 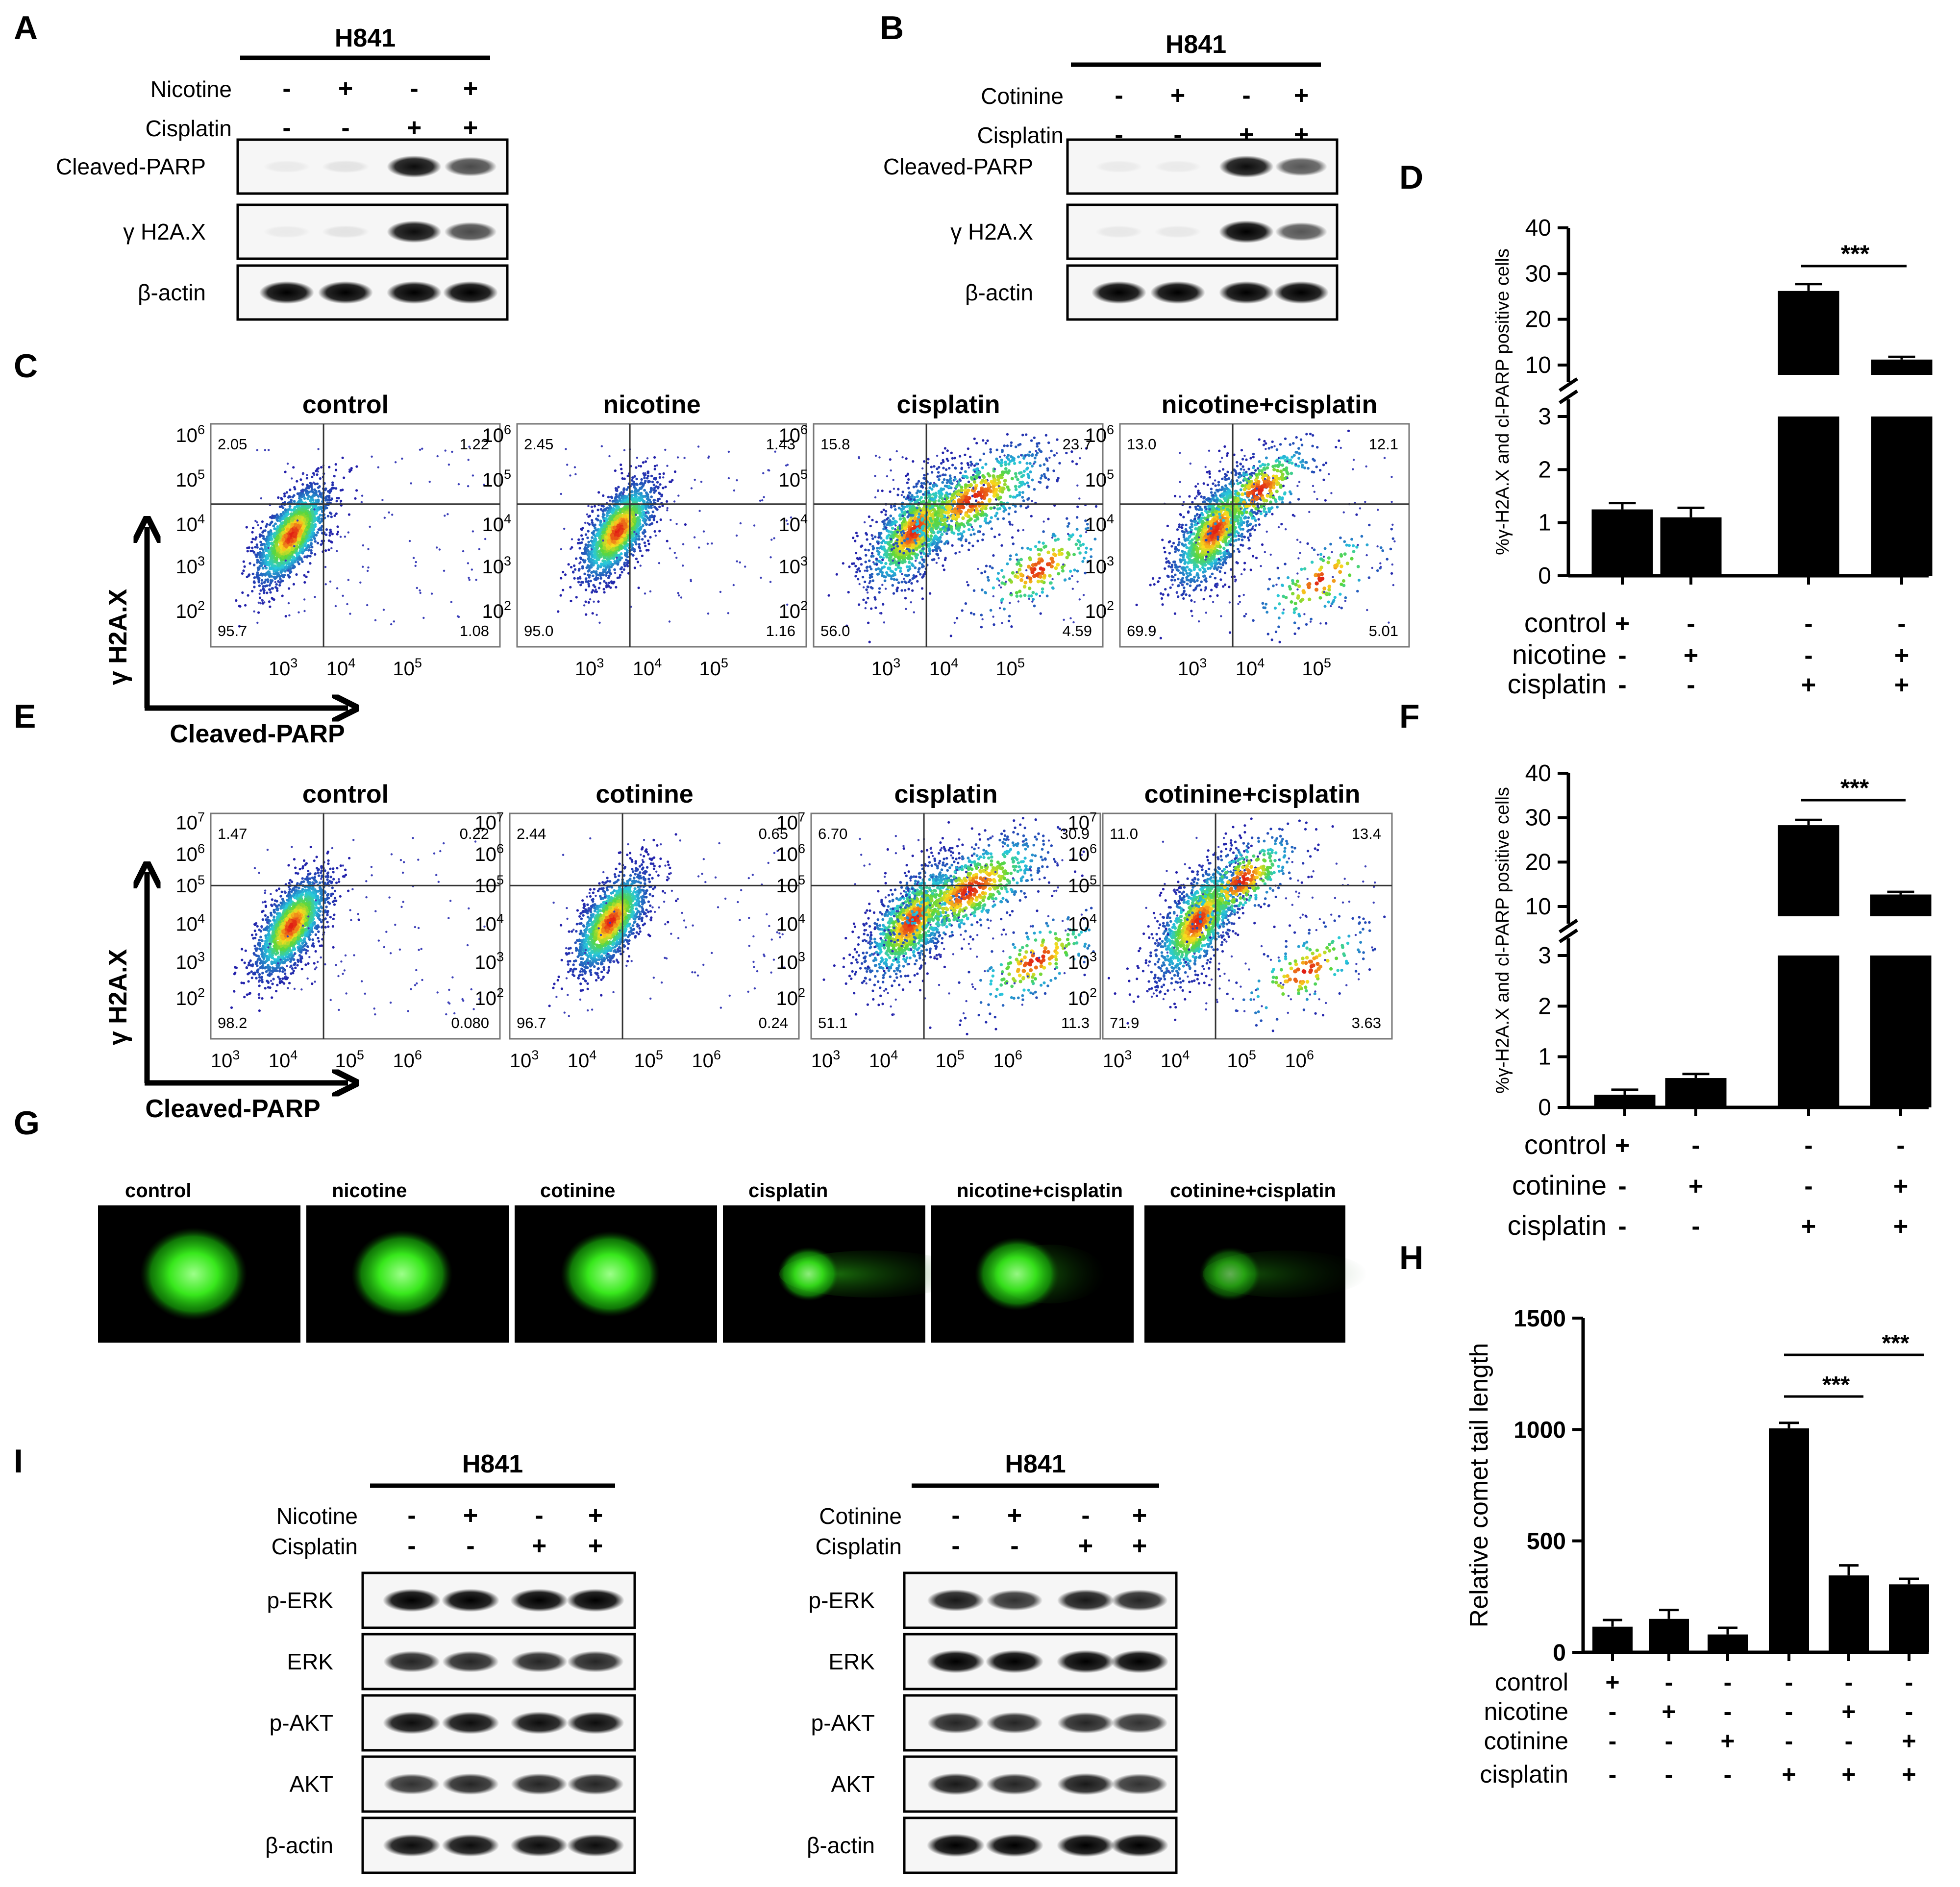 I want to click on band, so click(x=287, y=231).